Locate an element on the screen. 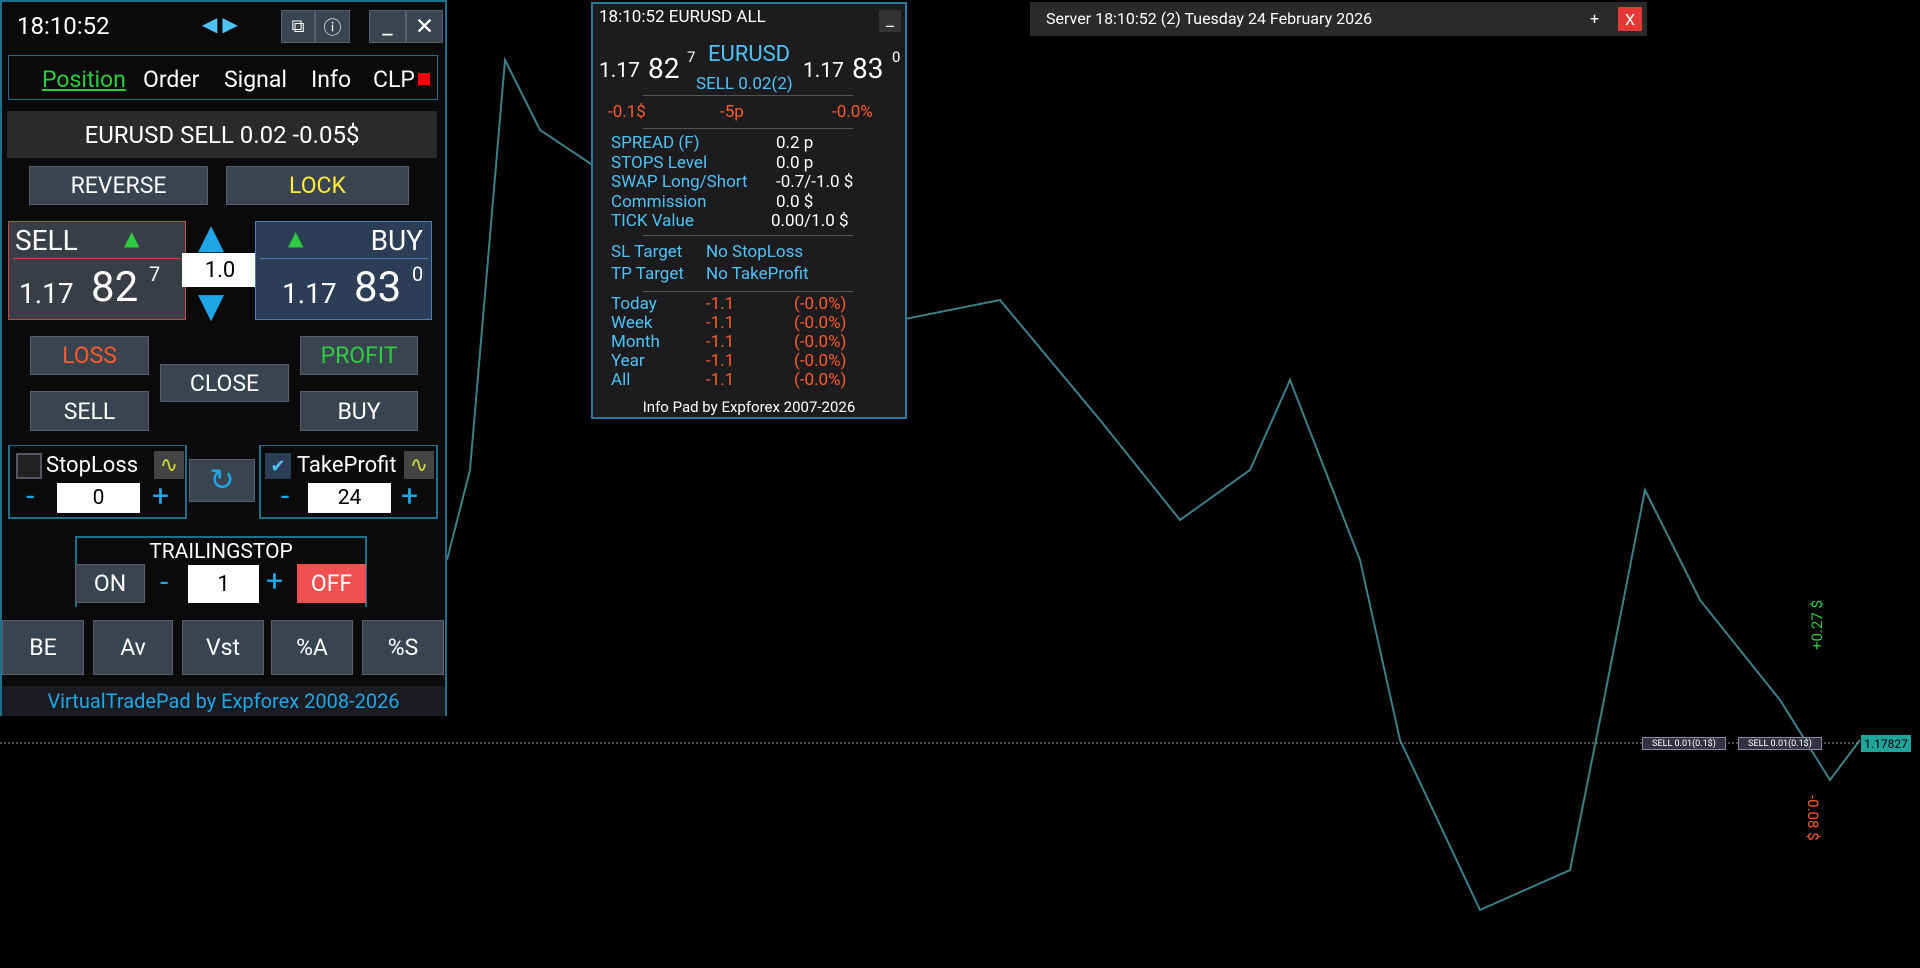 The height and width of the screenshot is (968, 1920). price-label: 1.17827 is located at coordinates (1886, 743).